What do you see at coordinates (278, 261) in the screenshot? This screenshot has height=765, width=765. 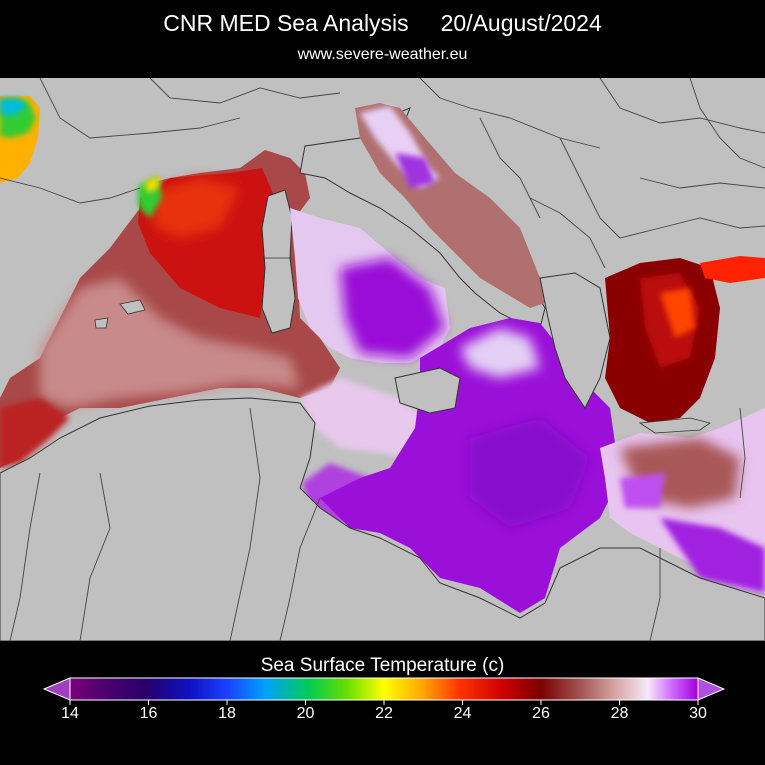 I see `corsica-sardinia` at bounding box center [278, 261].